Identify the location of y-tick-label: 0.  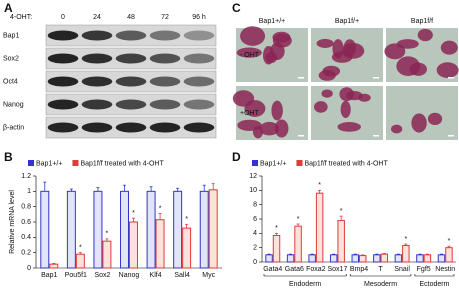
(29, 268).